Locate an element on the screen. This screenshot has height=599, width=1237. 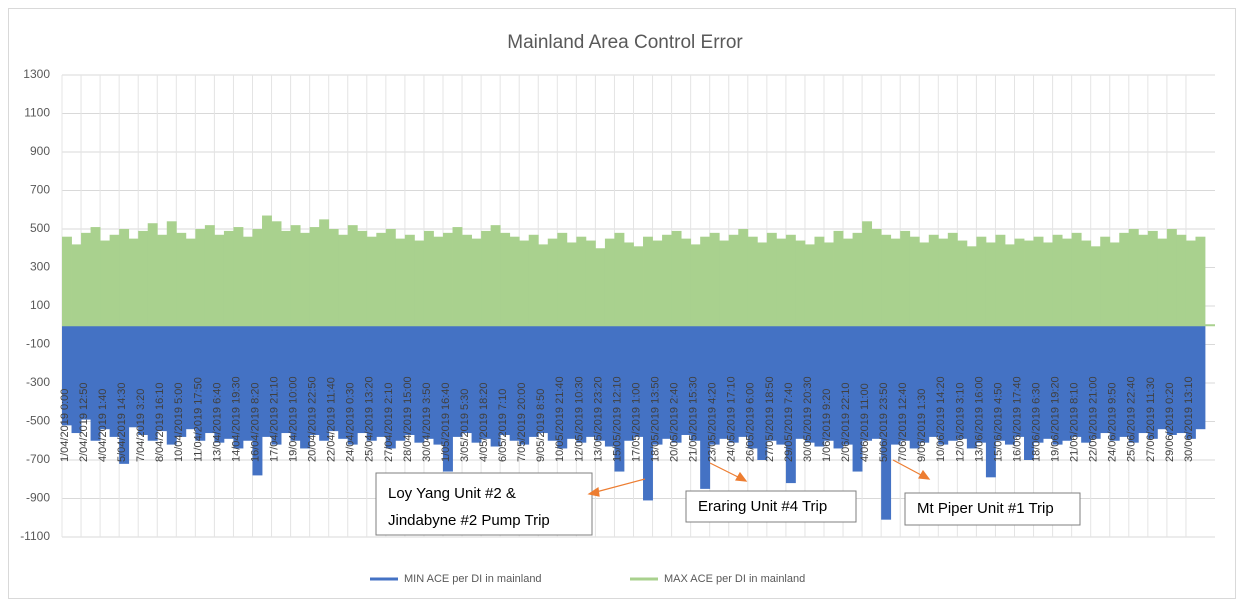
x-tick-label: 16/06/2019 17:40 is located at coordinates (1017, 419).